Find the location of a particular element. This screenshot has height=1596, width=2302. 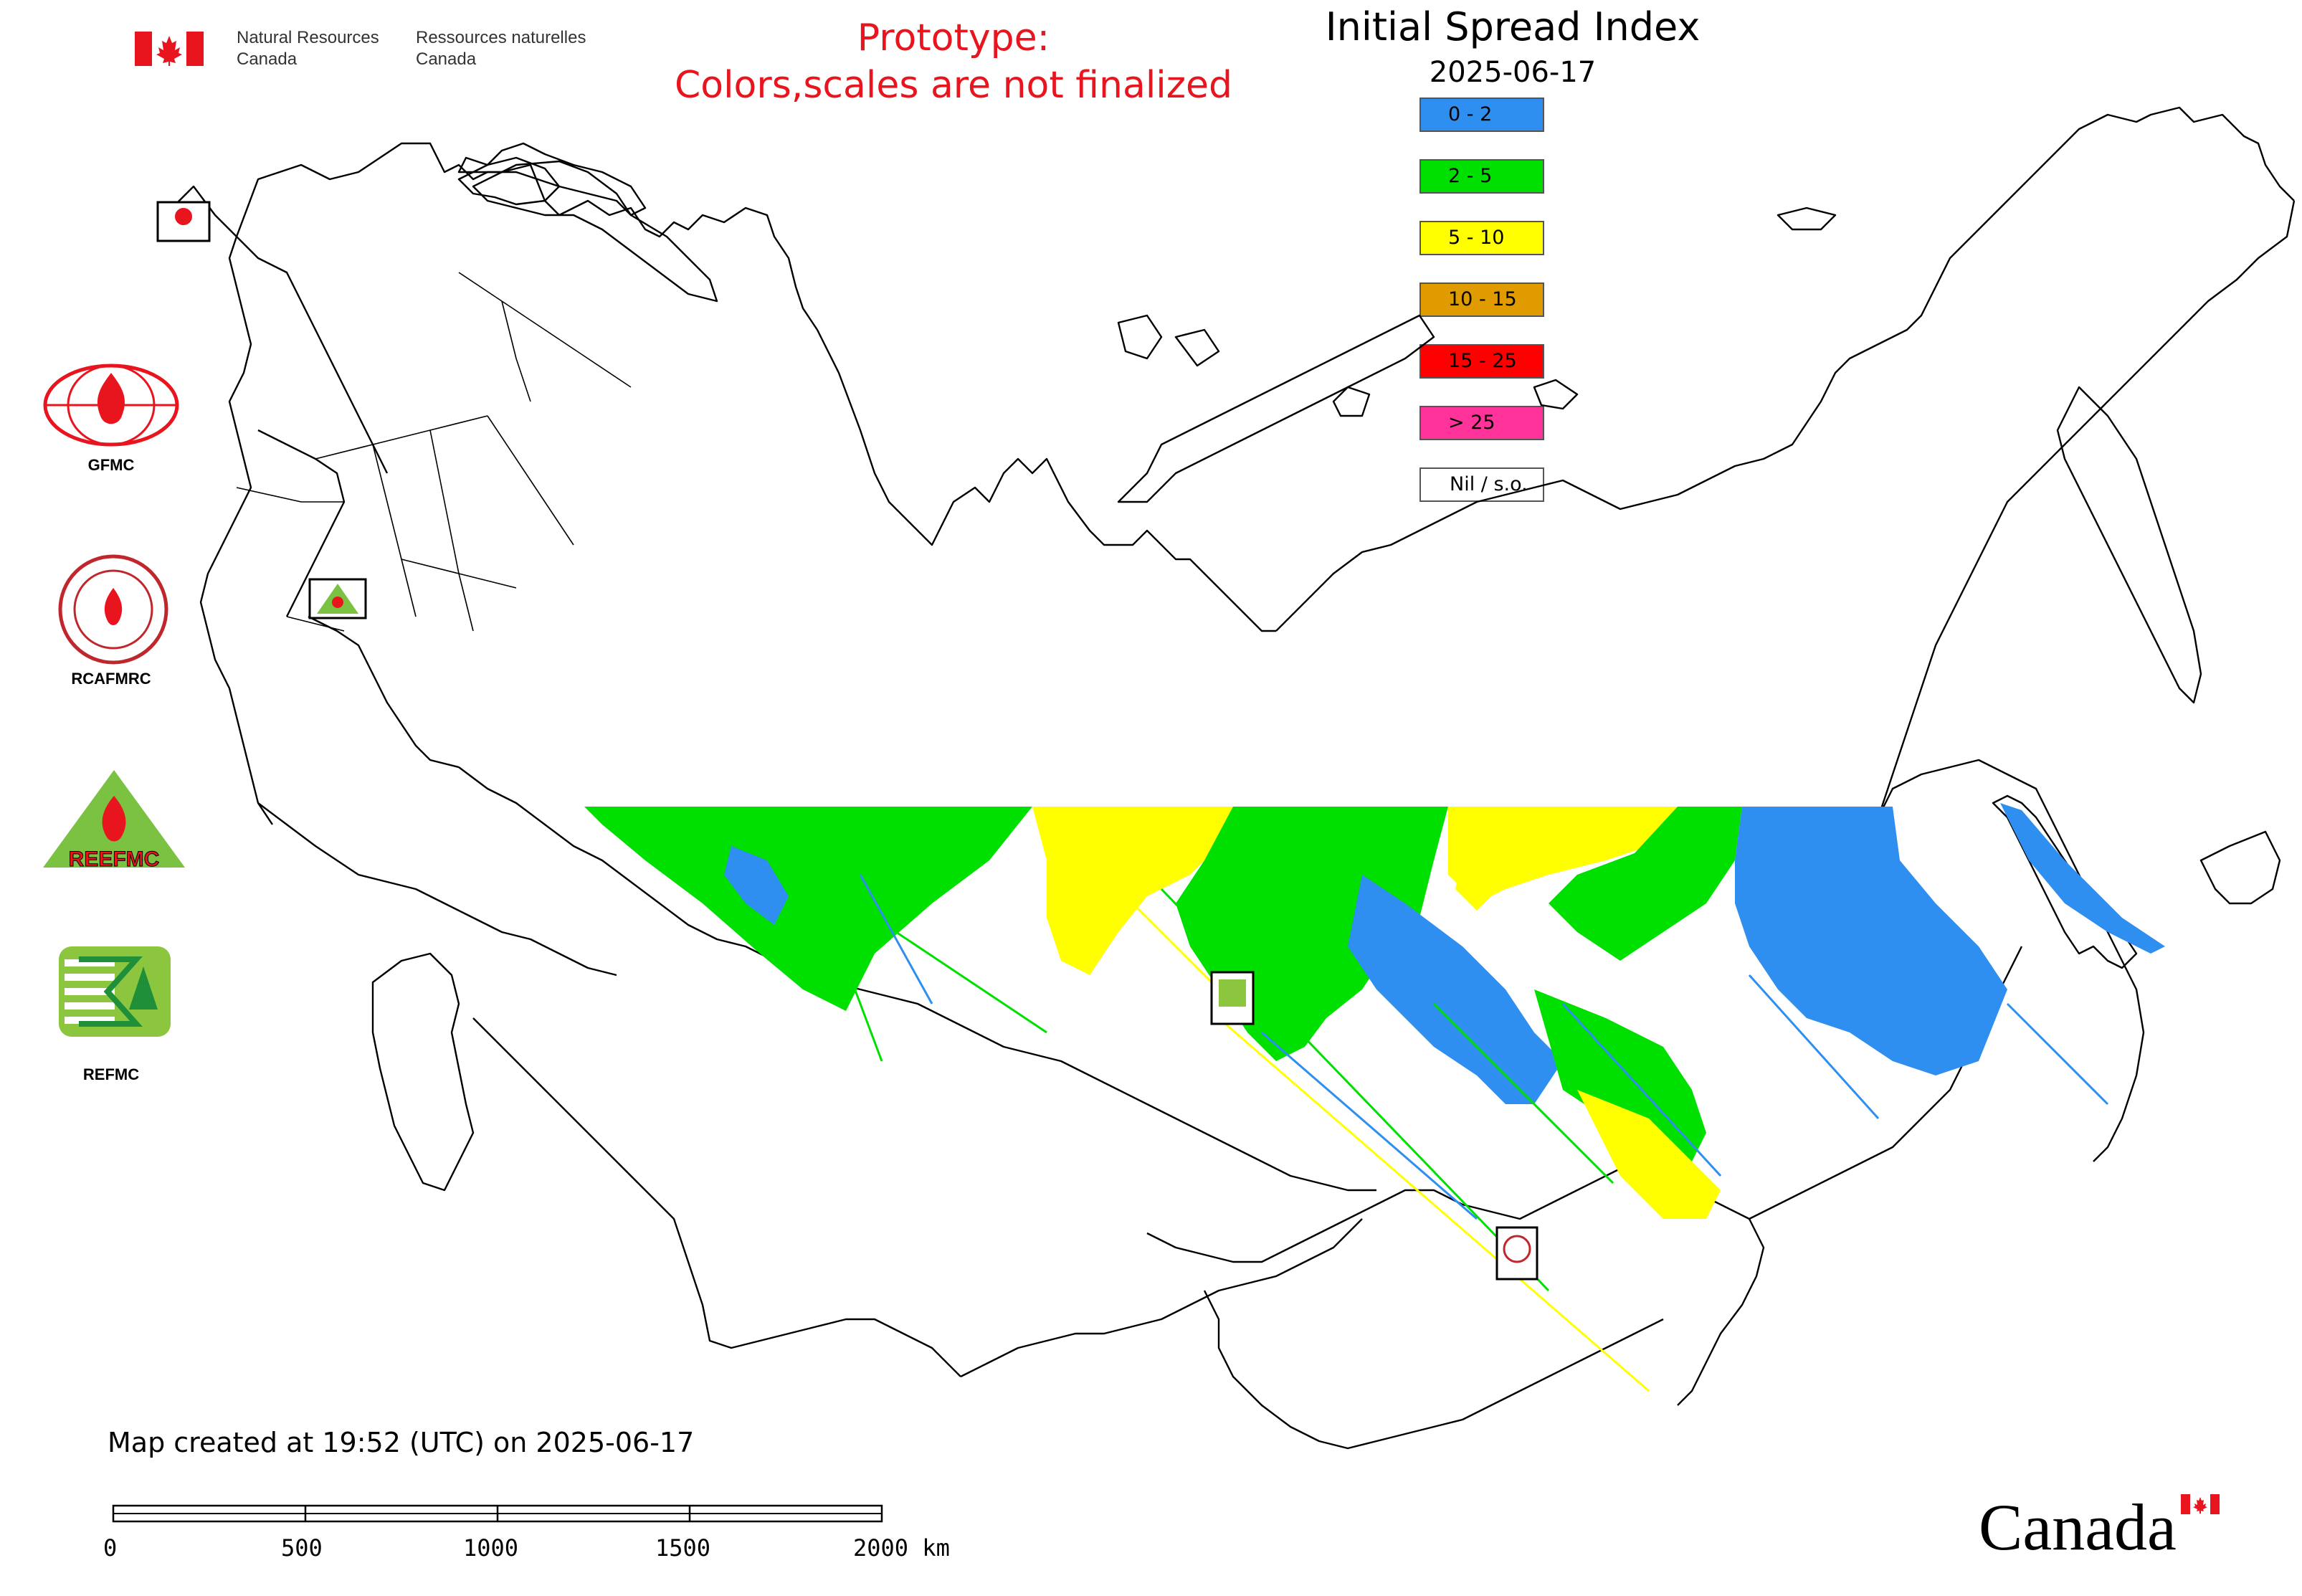

scale-bar: 0 500 1000 1500 2000 km is located at coordinates (545, 1537).